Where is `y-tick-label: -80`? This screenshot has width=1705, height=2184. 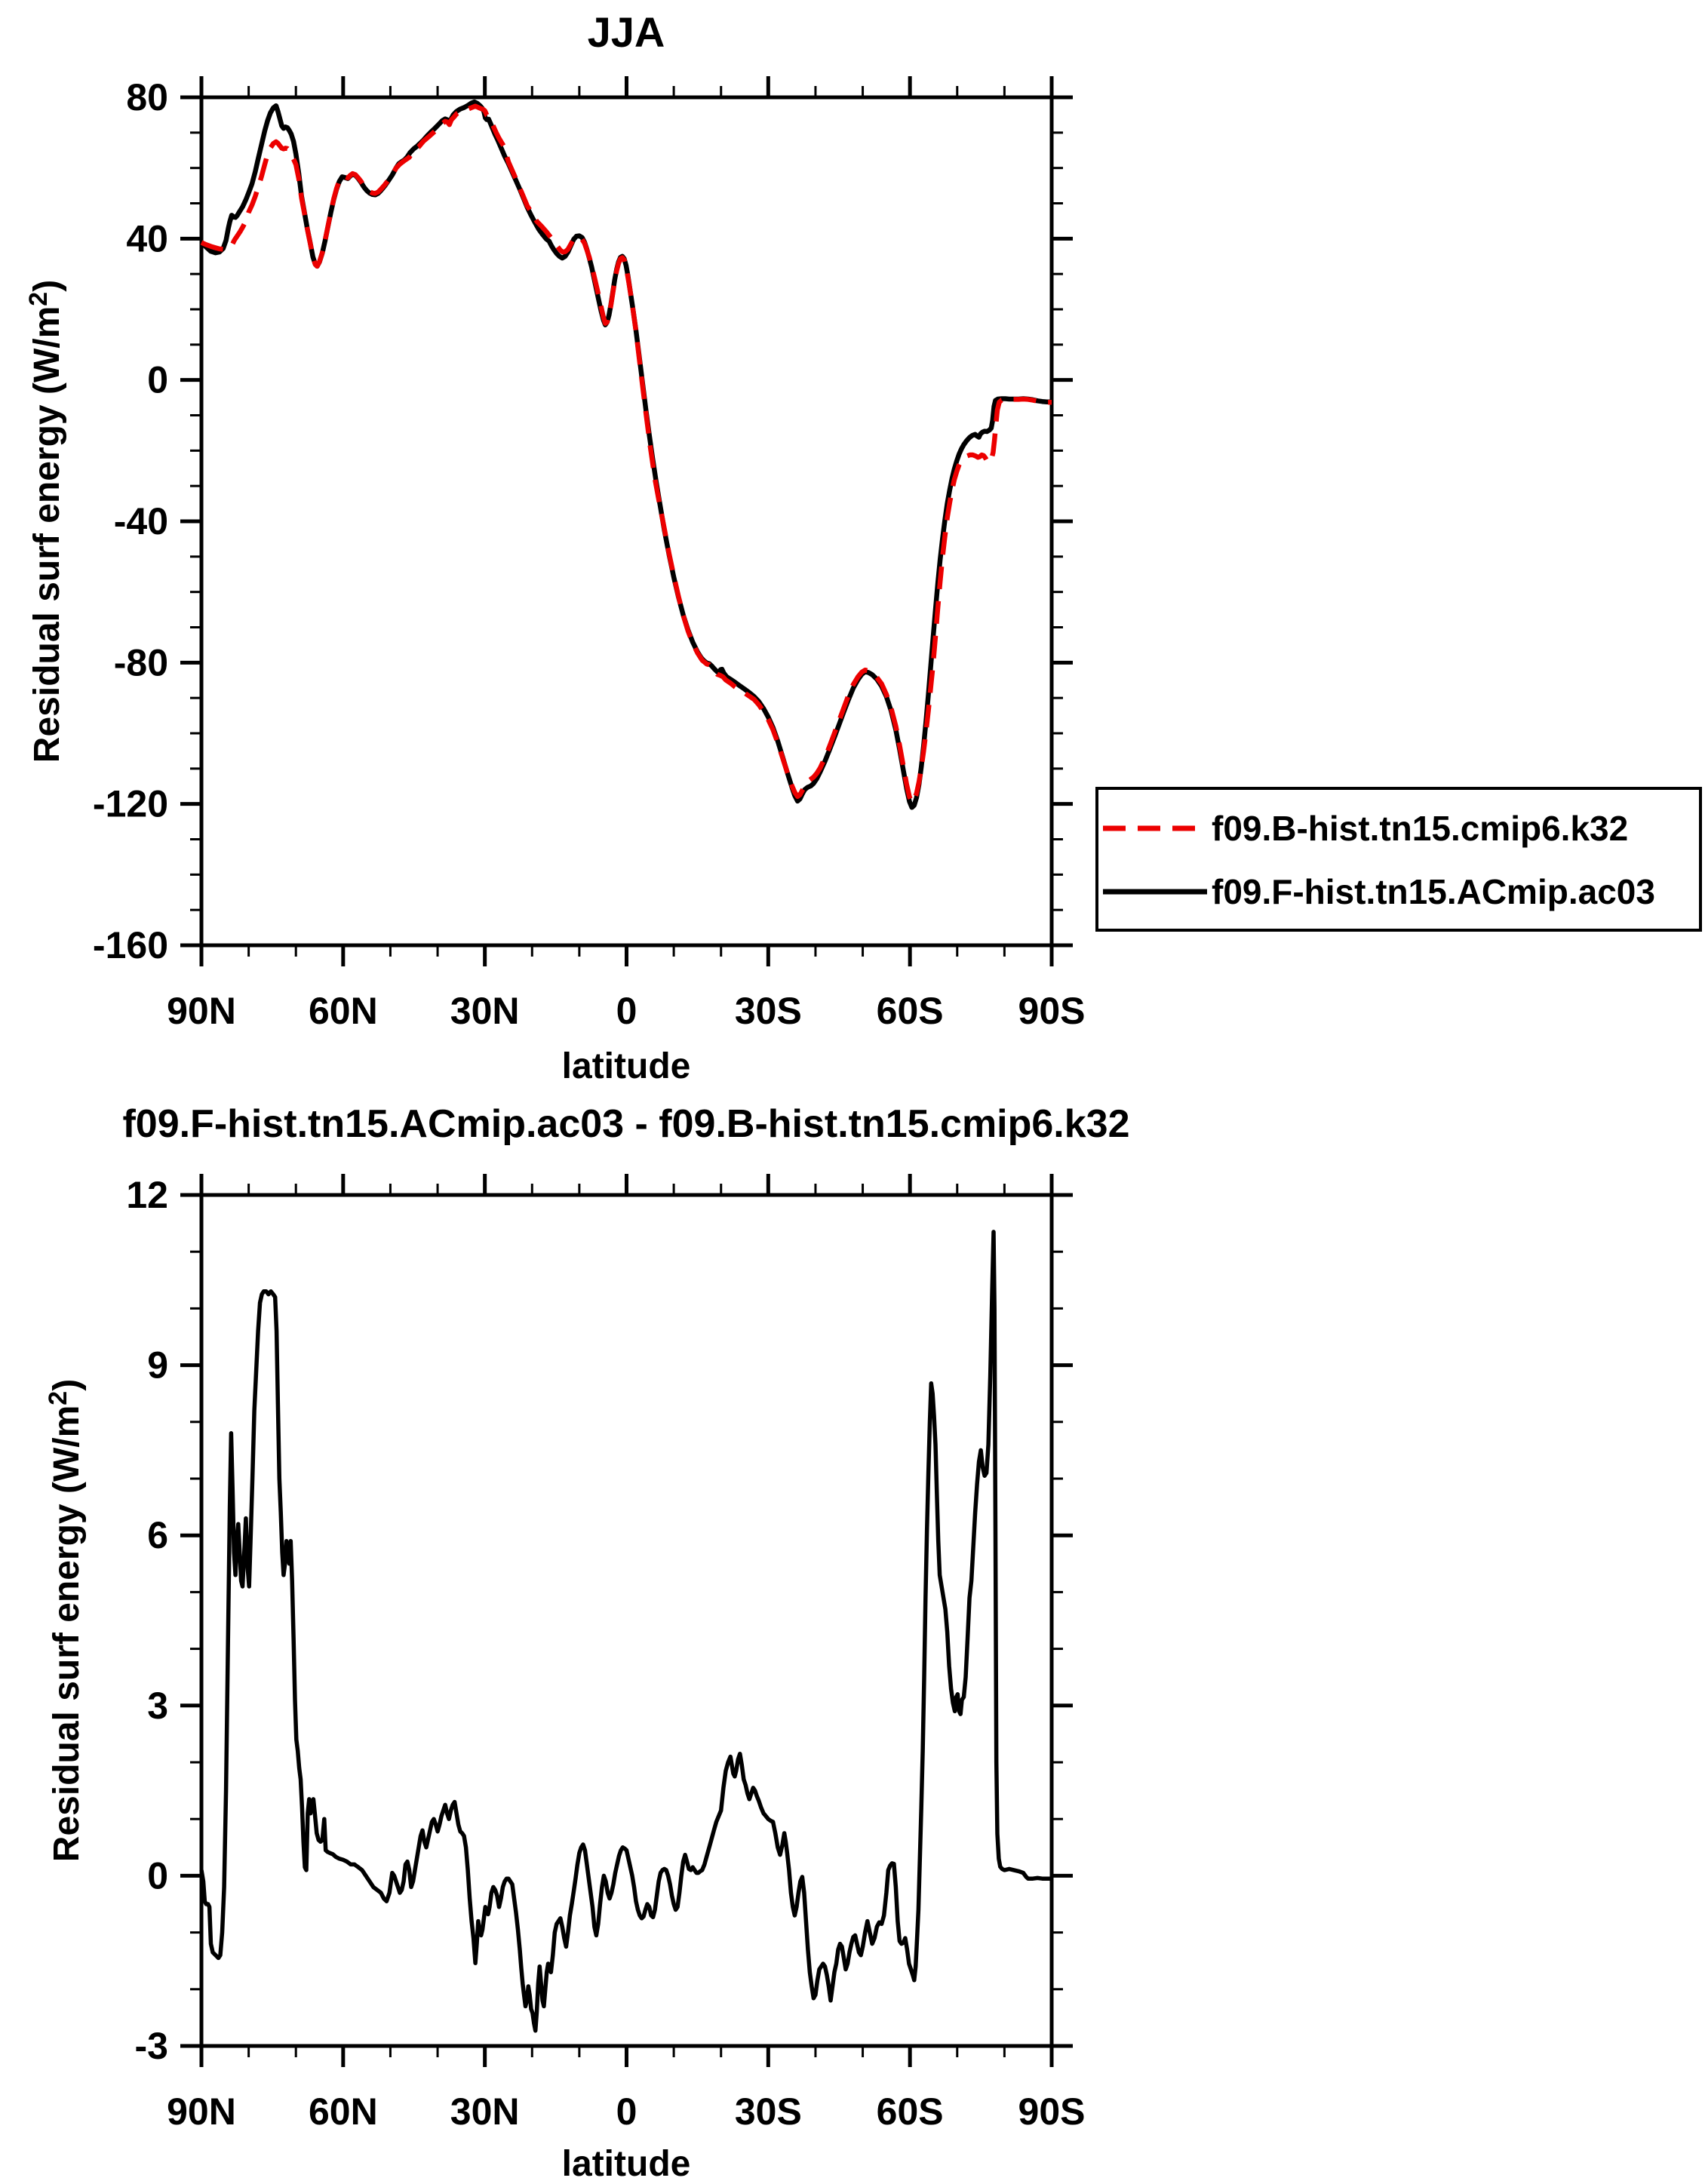 y-tick-label: -80 is located at coordinates (141, 662).